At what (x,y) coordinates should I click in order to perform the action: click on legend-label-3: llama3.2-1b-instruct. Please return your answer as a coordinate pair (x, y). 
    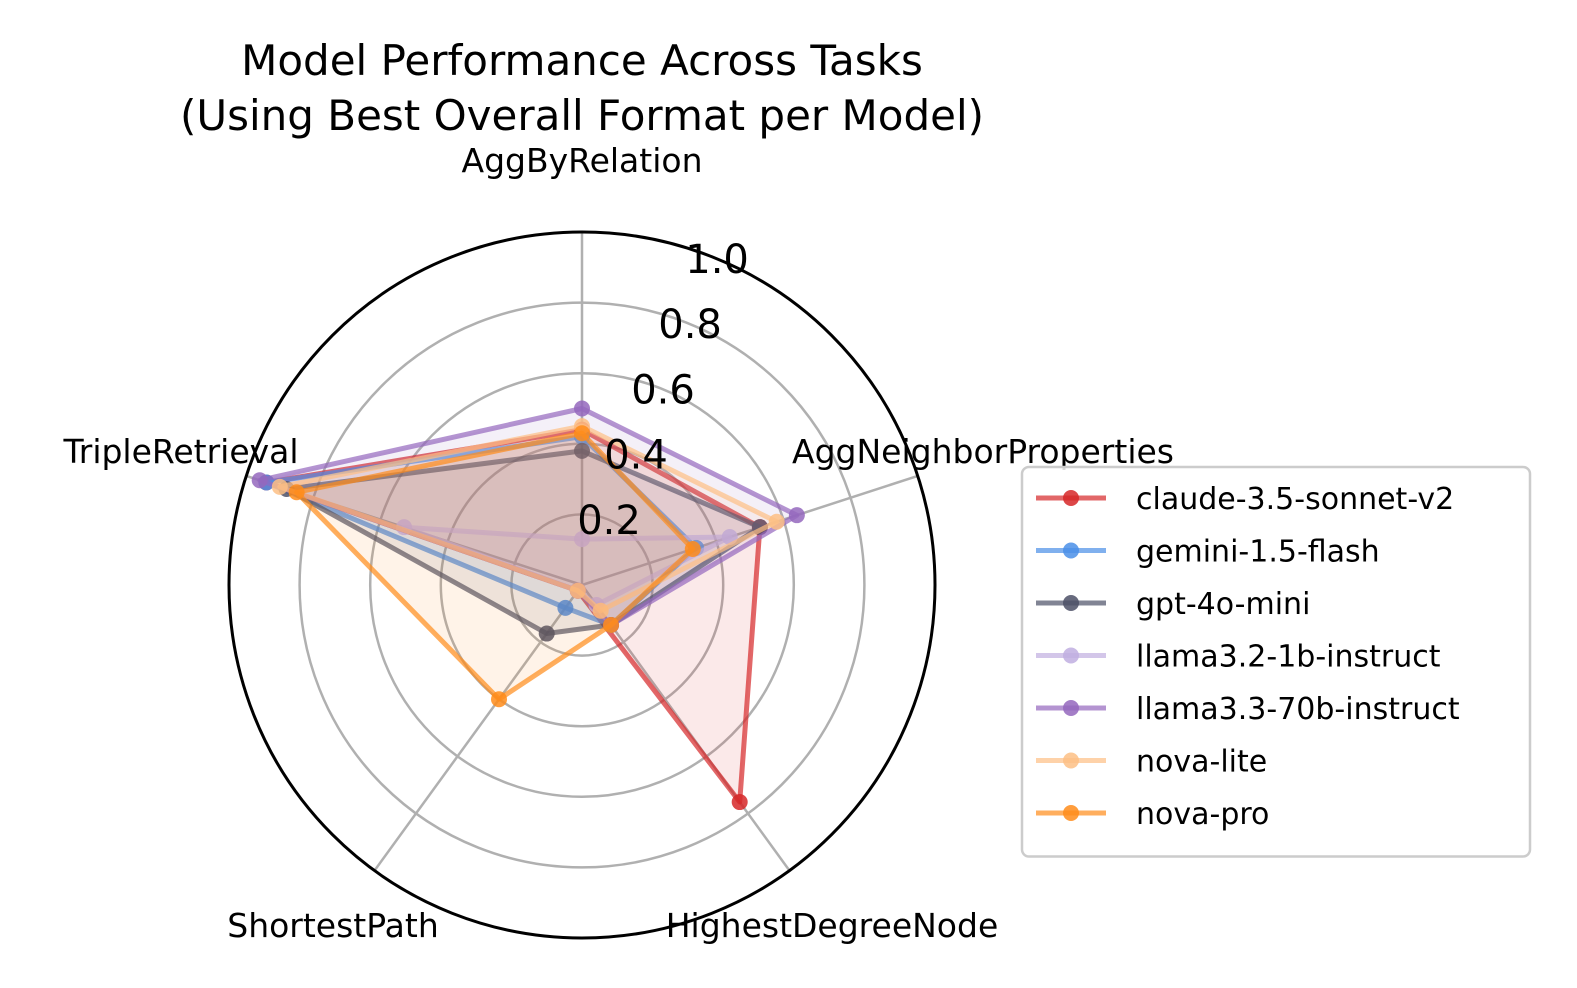
    Looking at the image, I should click on (1288, 657).